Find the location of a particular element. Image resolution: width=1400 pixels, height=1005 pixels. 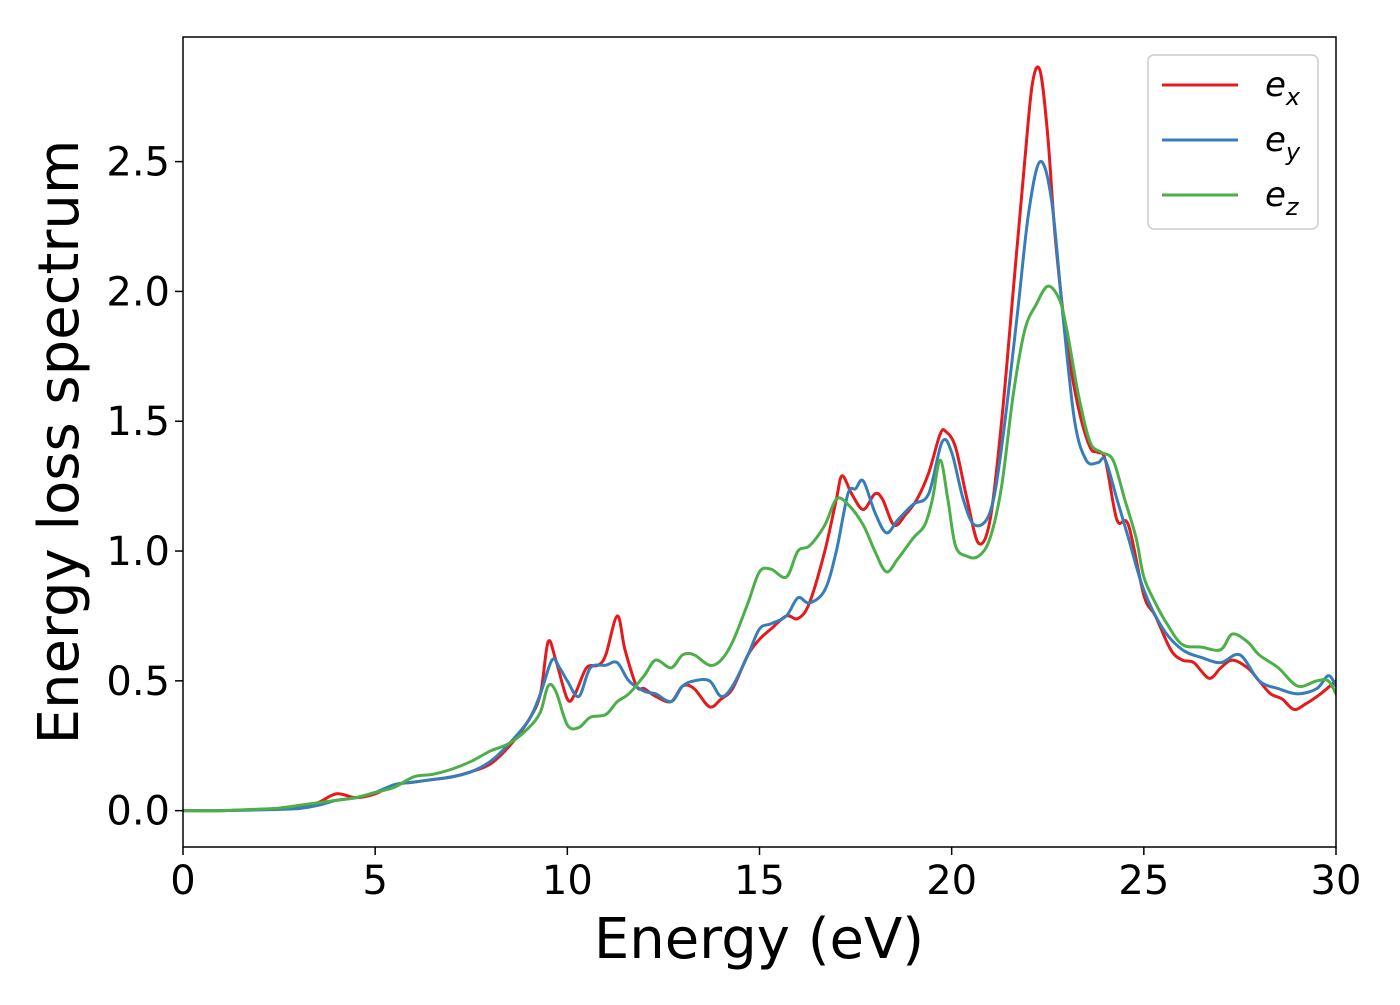

y-tick-label: 0.0 is located at coordinates (138, 812).